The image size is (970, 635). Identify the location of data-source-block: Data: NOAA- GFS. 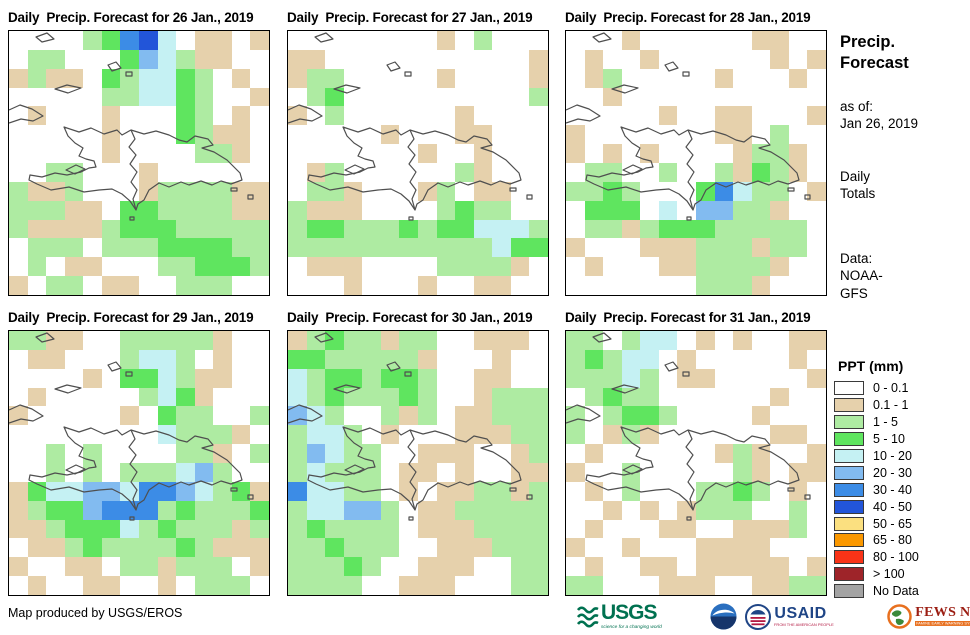
(861, 276).